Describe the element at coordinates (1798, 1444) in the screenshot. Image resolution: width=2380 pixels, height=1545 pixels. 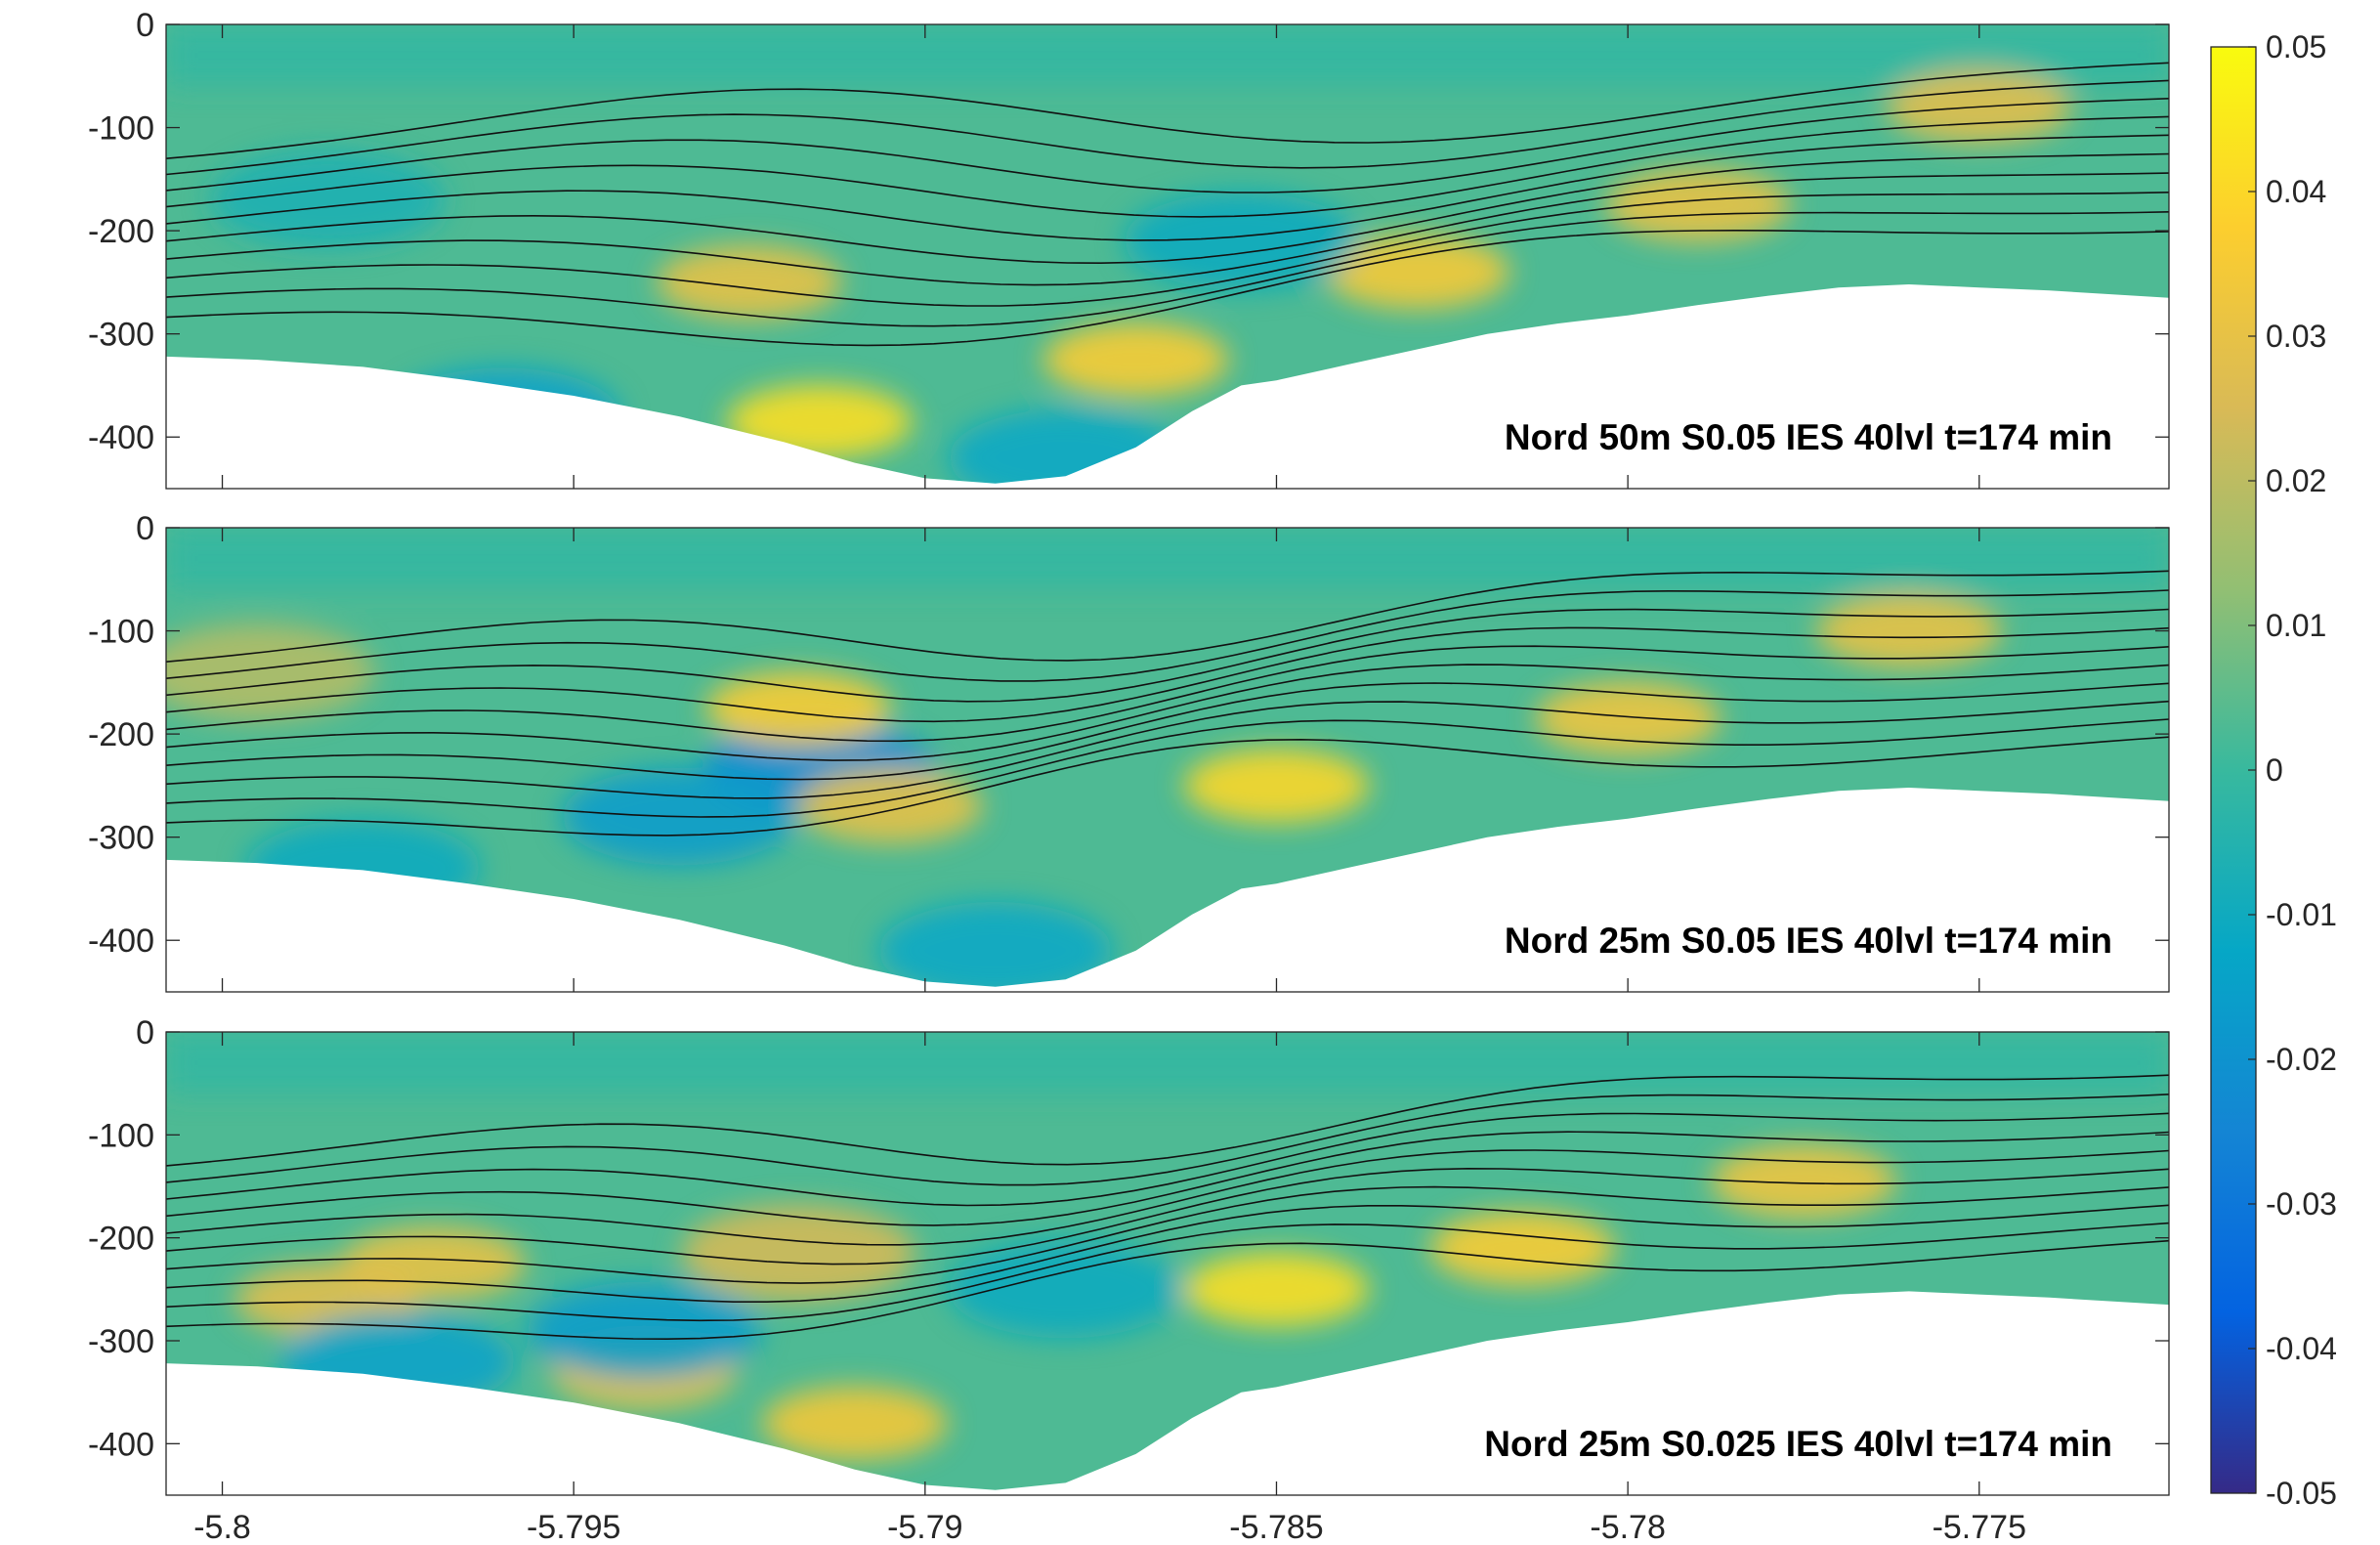
I see `panel-3-label: Nord 25m S0.025 IES 40lvl t=174 min` at that location.